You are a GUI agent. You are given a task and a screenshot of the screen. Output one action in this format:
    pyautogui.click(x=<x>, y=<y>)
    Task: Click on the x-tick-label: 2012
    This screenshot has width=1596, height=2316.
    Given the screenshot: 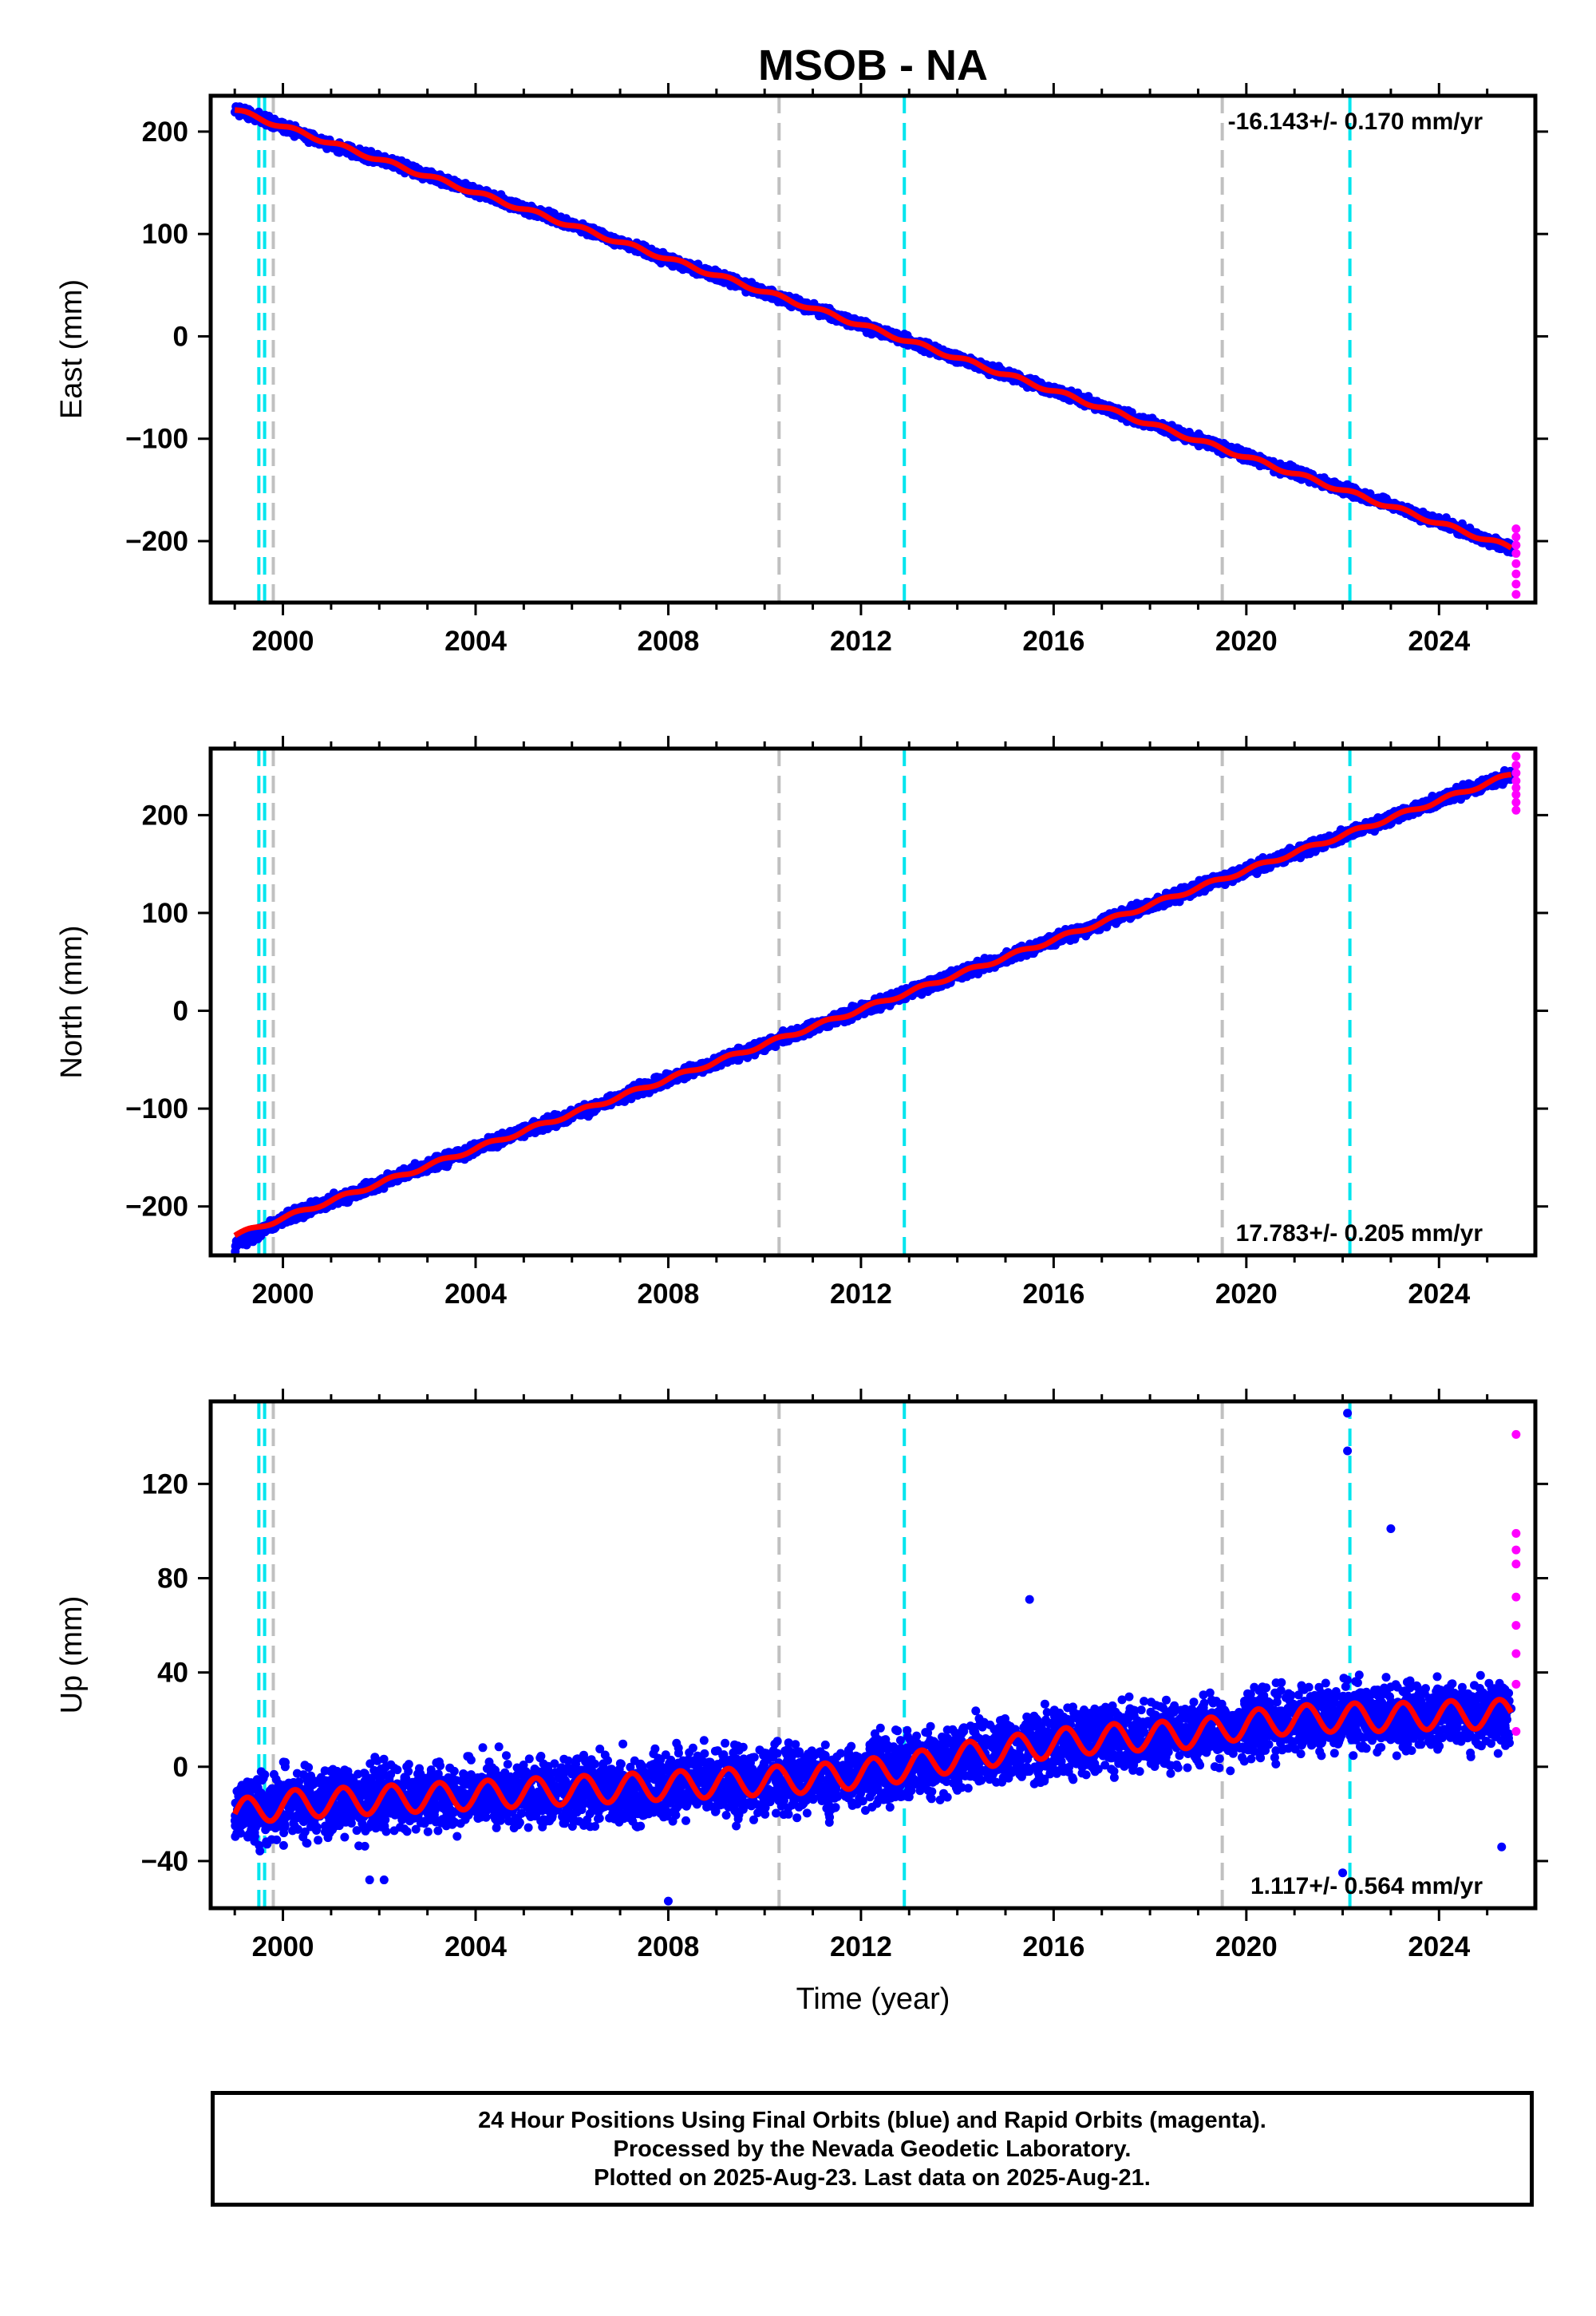 What is the action you would take?
    pyautogui.click(x=861, y=641)
    